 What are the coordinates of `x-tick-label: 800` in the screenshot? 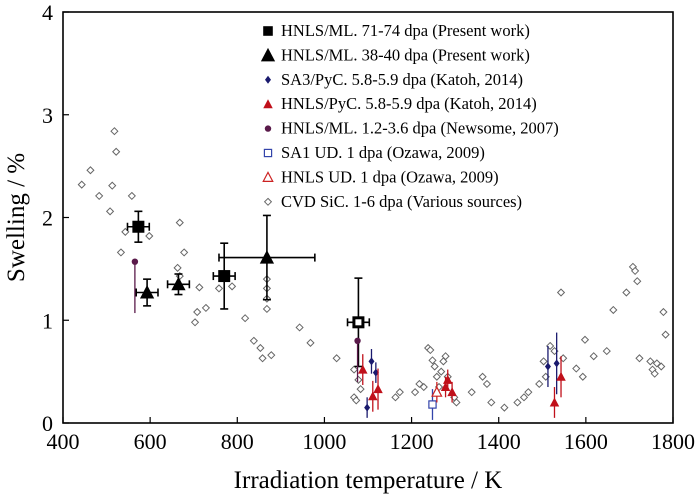 It's located at (237, 441).